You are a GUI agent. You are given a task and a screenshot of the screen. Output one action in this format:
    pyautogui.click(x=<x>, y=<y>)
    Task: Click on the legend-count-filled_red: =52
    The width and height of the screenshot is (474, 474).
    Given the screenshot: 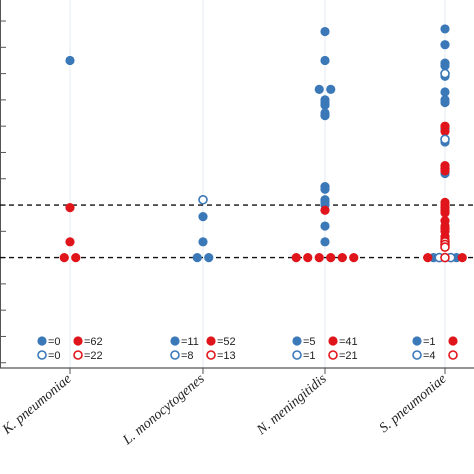 What is the action you would take?
    pyautogui.click(x=226, y=342)
    